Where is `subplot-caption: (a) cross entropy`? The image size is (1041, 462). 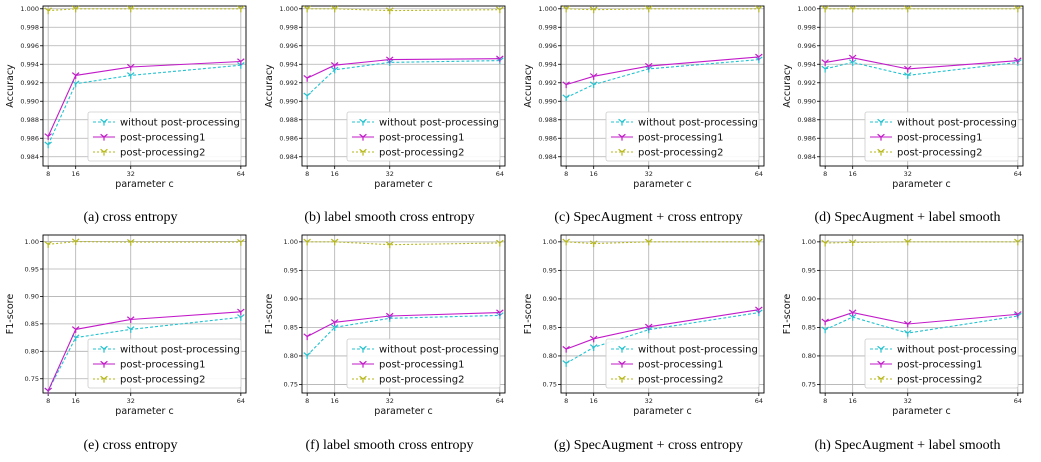
subplot-caption: (a) cross entropy is located at coordinates (130, 217).